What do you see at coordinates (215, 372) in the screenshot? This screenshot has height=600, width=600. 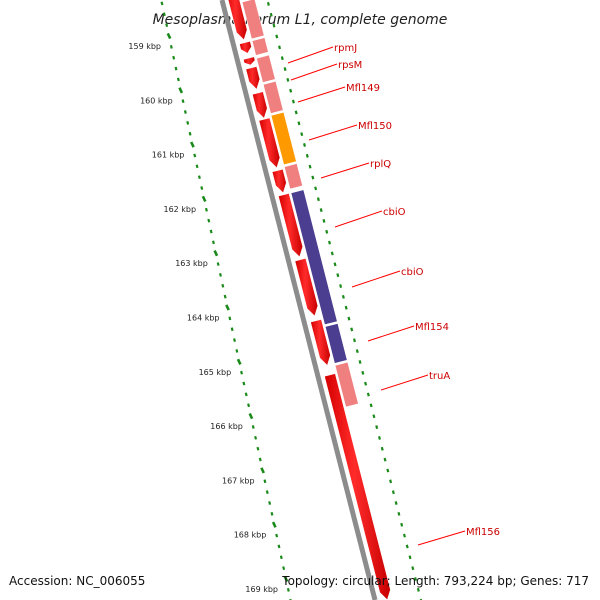 I see `tick-label: 165 kbp` at bounding box center [215, 372].